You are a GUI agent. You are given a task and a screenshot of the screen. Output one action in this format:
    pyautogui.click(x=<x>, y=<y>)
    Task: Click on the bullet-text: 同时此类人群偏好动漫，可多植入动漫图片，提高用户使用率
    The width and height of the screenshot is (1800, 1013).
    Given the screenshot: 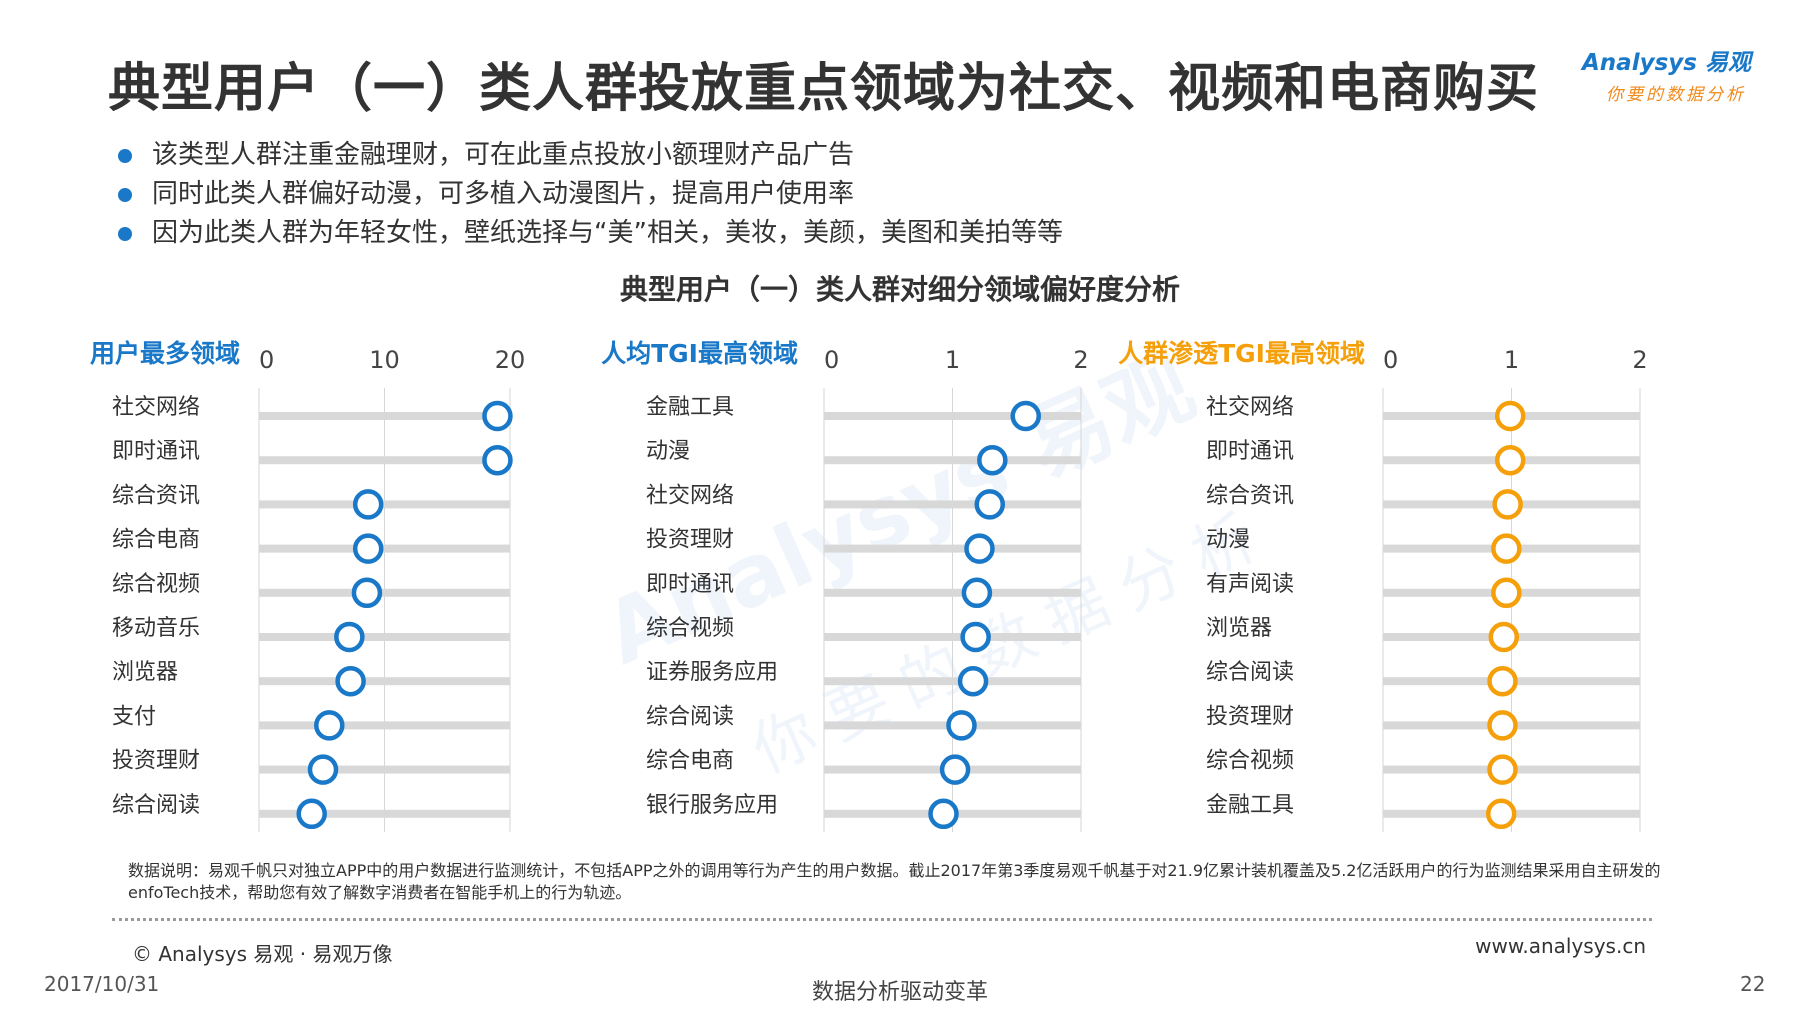 What is the action you would take?
    pyautogui.click(x=503, y=194)
    